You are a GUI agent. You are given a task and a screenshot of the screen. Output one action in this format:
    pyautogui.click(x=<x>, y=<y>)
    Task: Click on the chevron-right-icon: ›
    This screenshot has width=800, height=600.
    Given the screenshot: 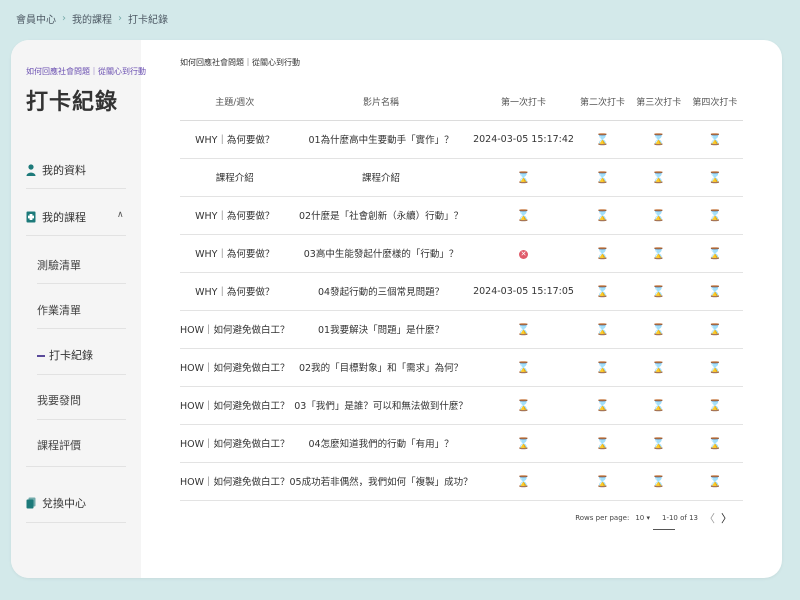 What is the action you would take?
    pyautogui.click(x=64, y=18)
    